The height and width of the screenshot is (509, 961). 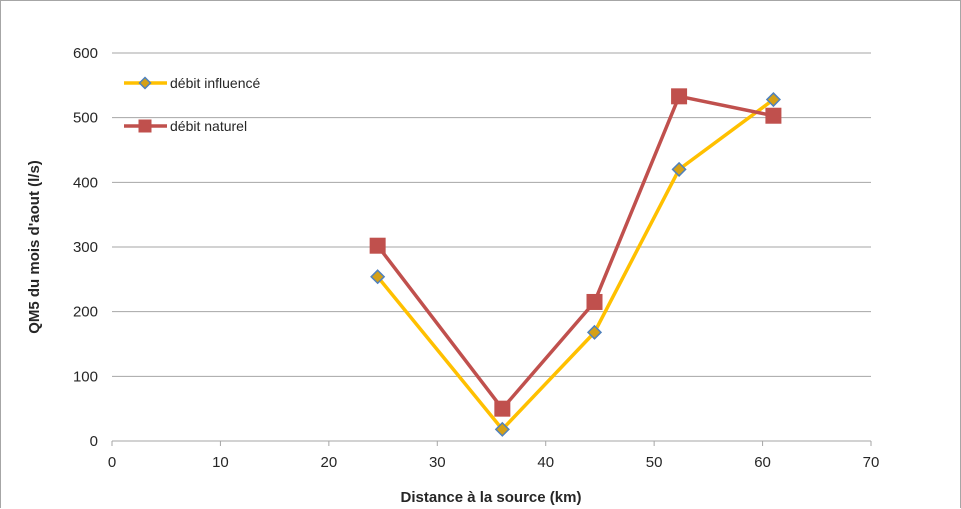 What do you see at coordinates (208, 126) in the screenshot?
I see `legend-label-1: débit naturel` at bounding box center [208, 126].